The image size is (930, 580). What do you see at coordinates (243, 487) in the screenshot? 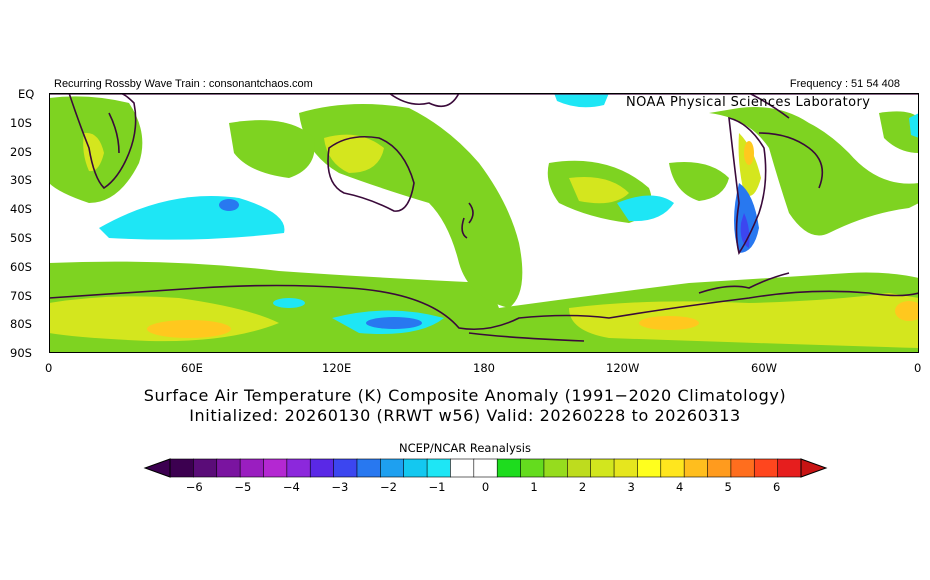
I see `colorbar-tick-label: −5` at bounding box center [243, 487].